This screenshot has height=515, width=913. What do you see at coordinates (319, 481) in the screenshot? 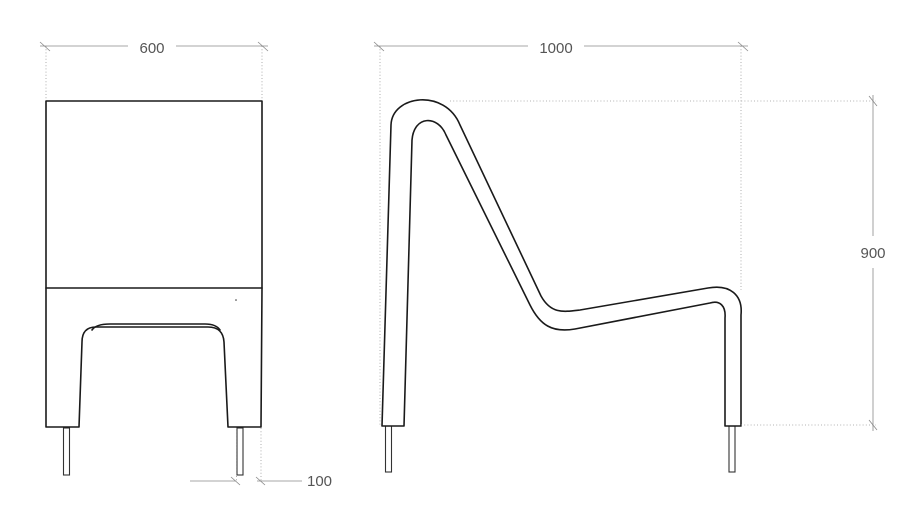
I see `leg-width-label: 100` at bounding box center [319, 481].